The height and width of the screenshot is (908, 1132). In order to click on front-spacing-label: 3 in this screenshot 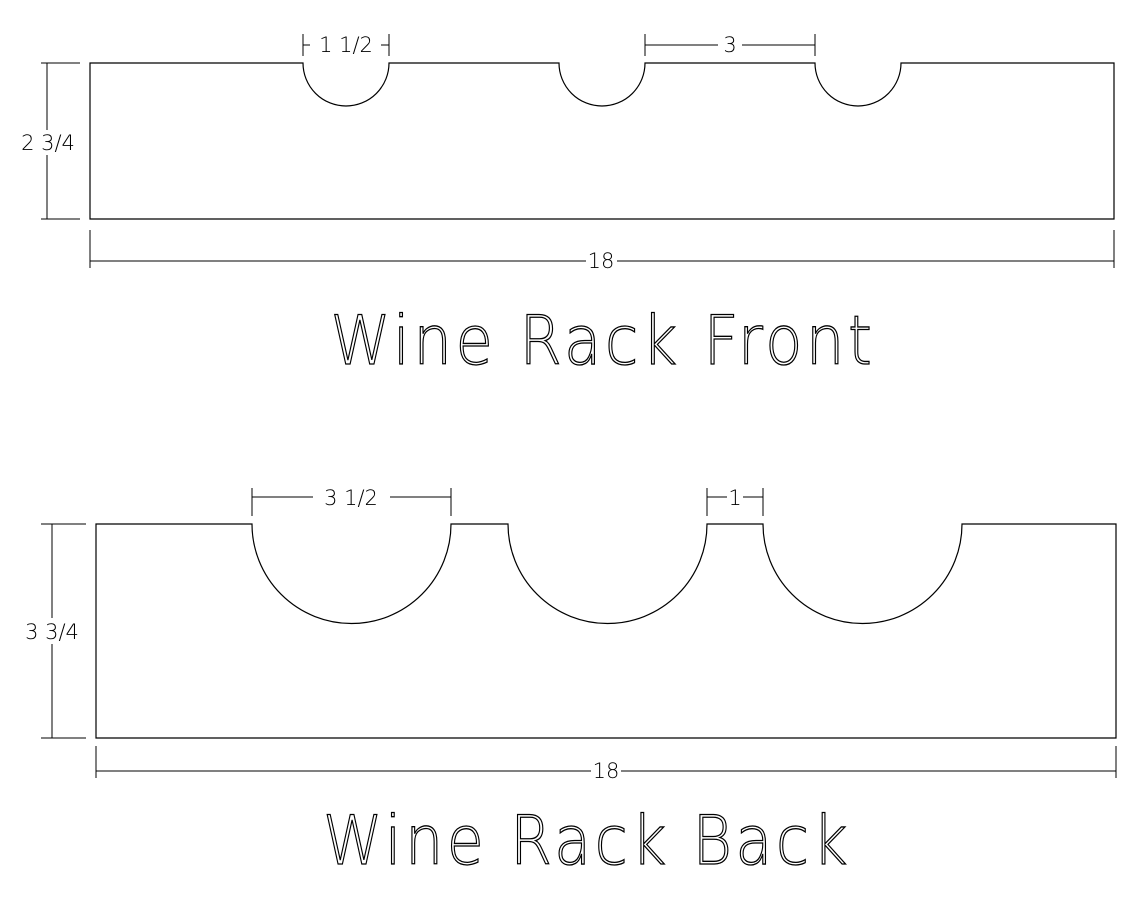, I will do `click(729, 45)`.